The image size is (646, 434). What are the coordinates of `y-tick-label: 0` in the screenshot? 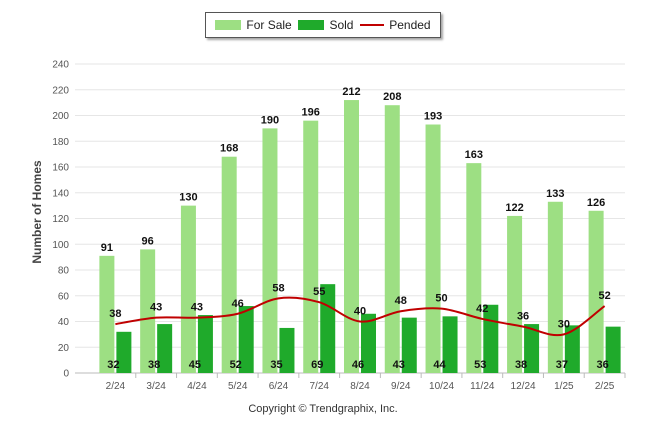 It's located at (66, 374).